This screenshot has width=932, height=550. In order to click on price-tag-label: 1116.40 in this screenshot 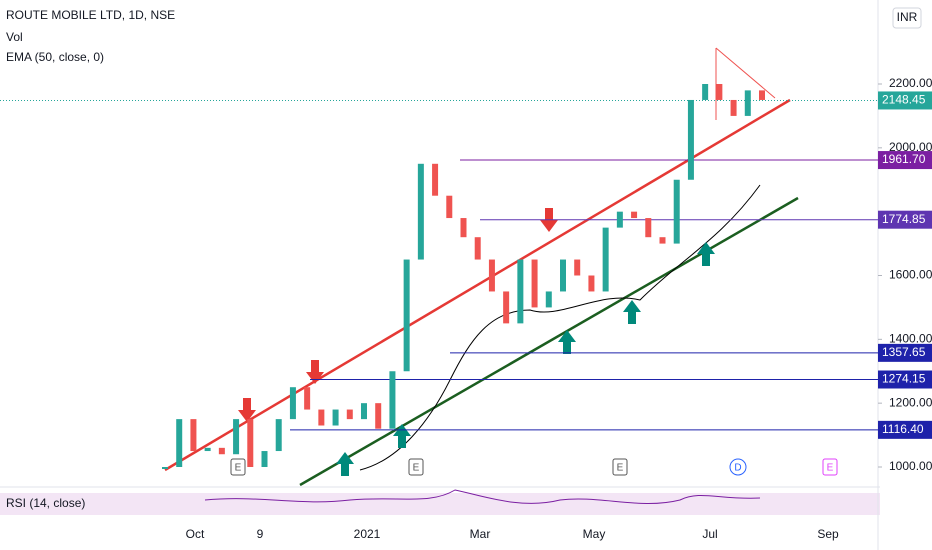, I will do `click(903, 429)`.